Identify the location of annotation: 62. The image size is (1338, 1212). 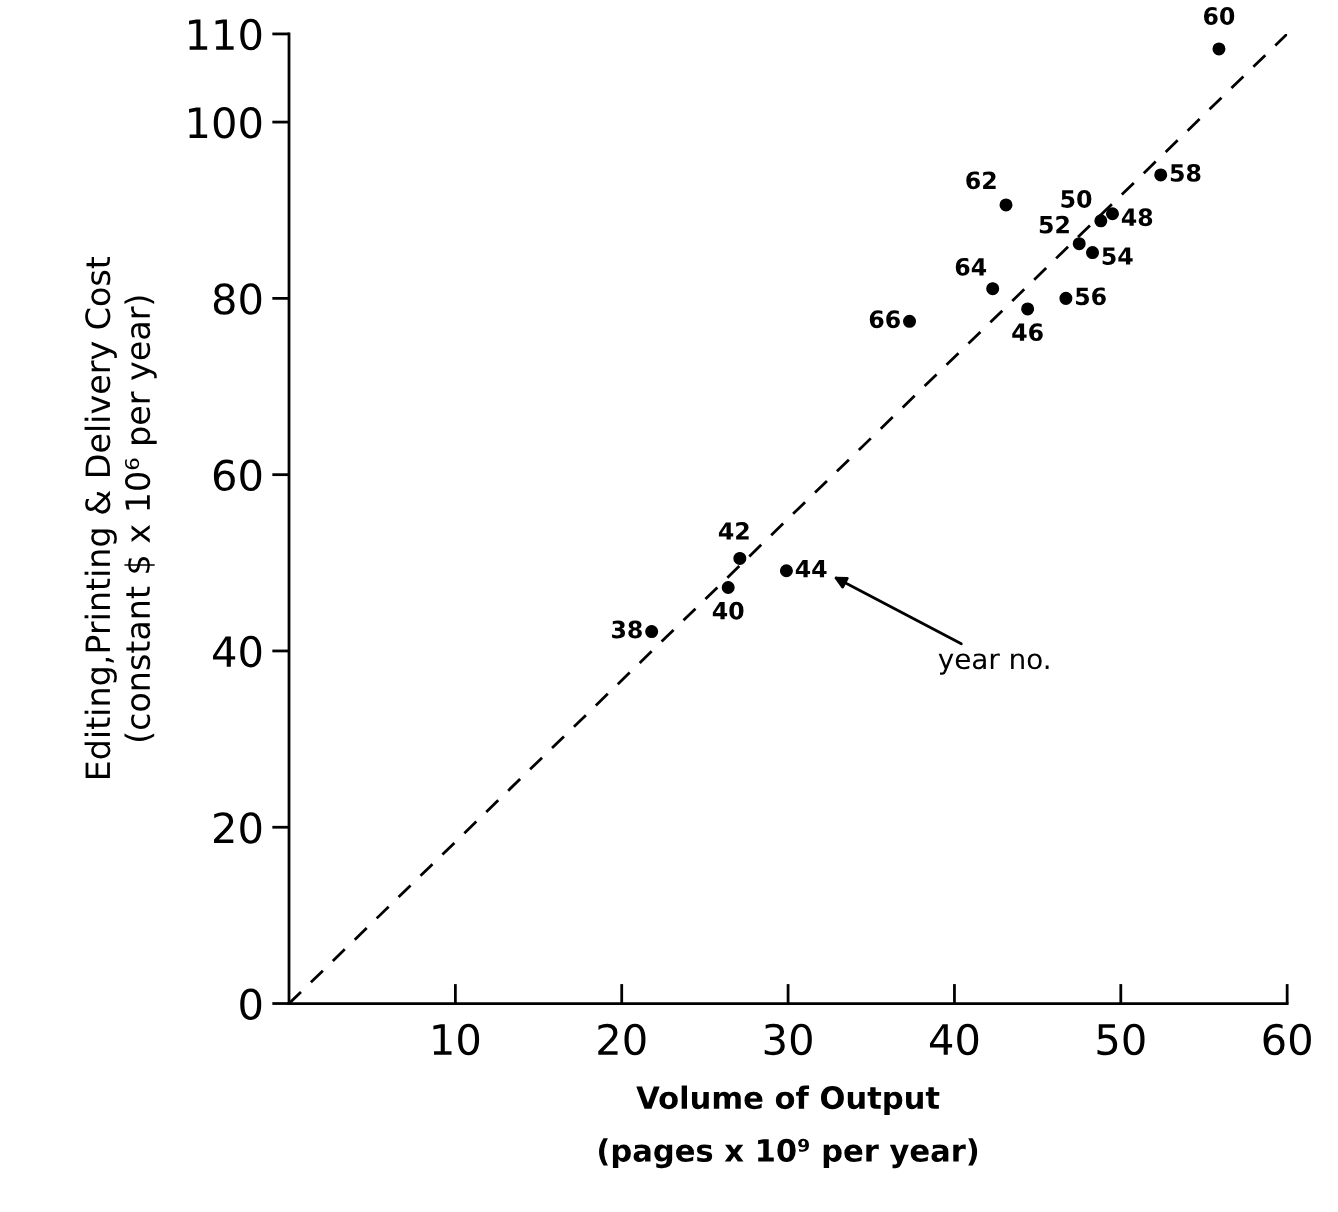
(981, 180).